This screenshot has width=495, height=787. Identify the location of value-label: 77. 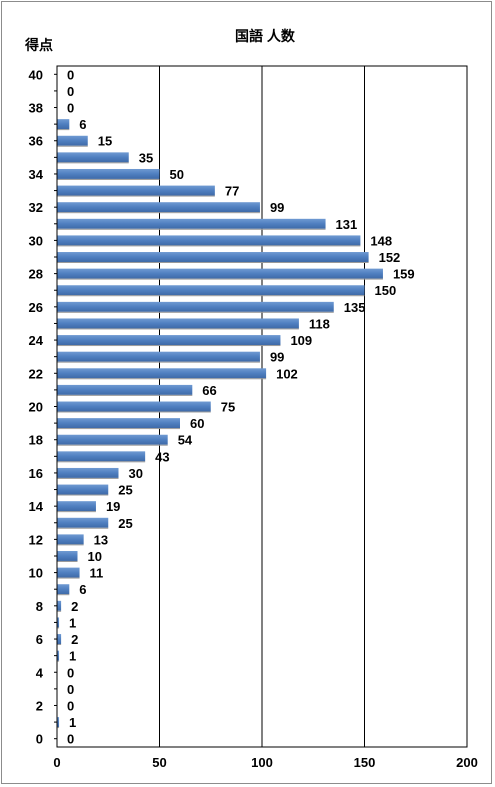
(232, 191).